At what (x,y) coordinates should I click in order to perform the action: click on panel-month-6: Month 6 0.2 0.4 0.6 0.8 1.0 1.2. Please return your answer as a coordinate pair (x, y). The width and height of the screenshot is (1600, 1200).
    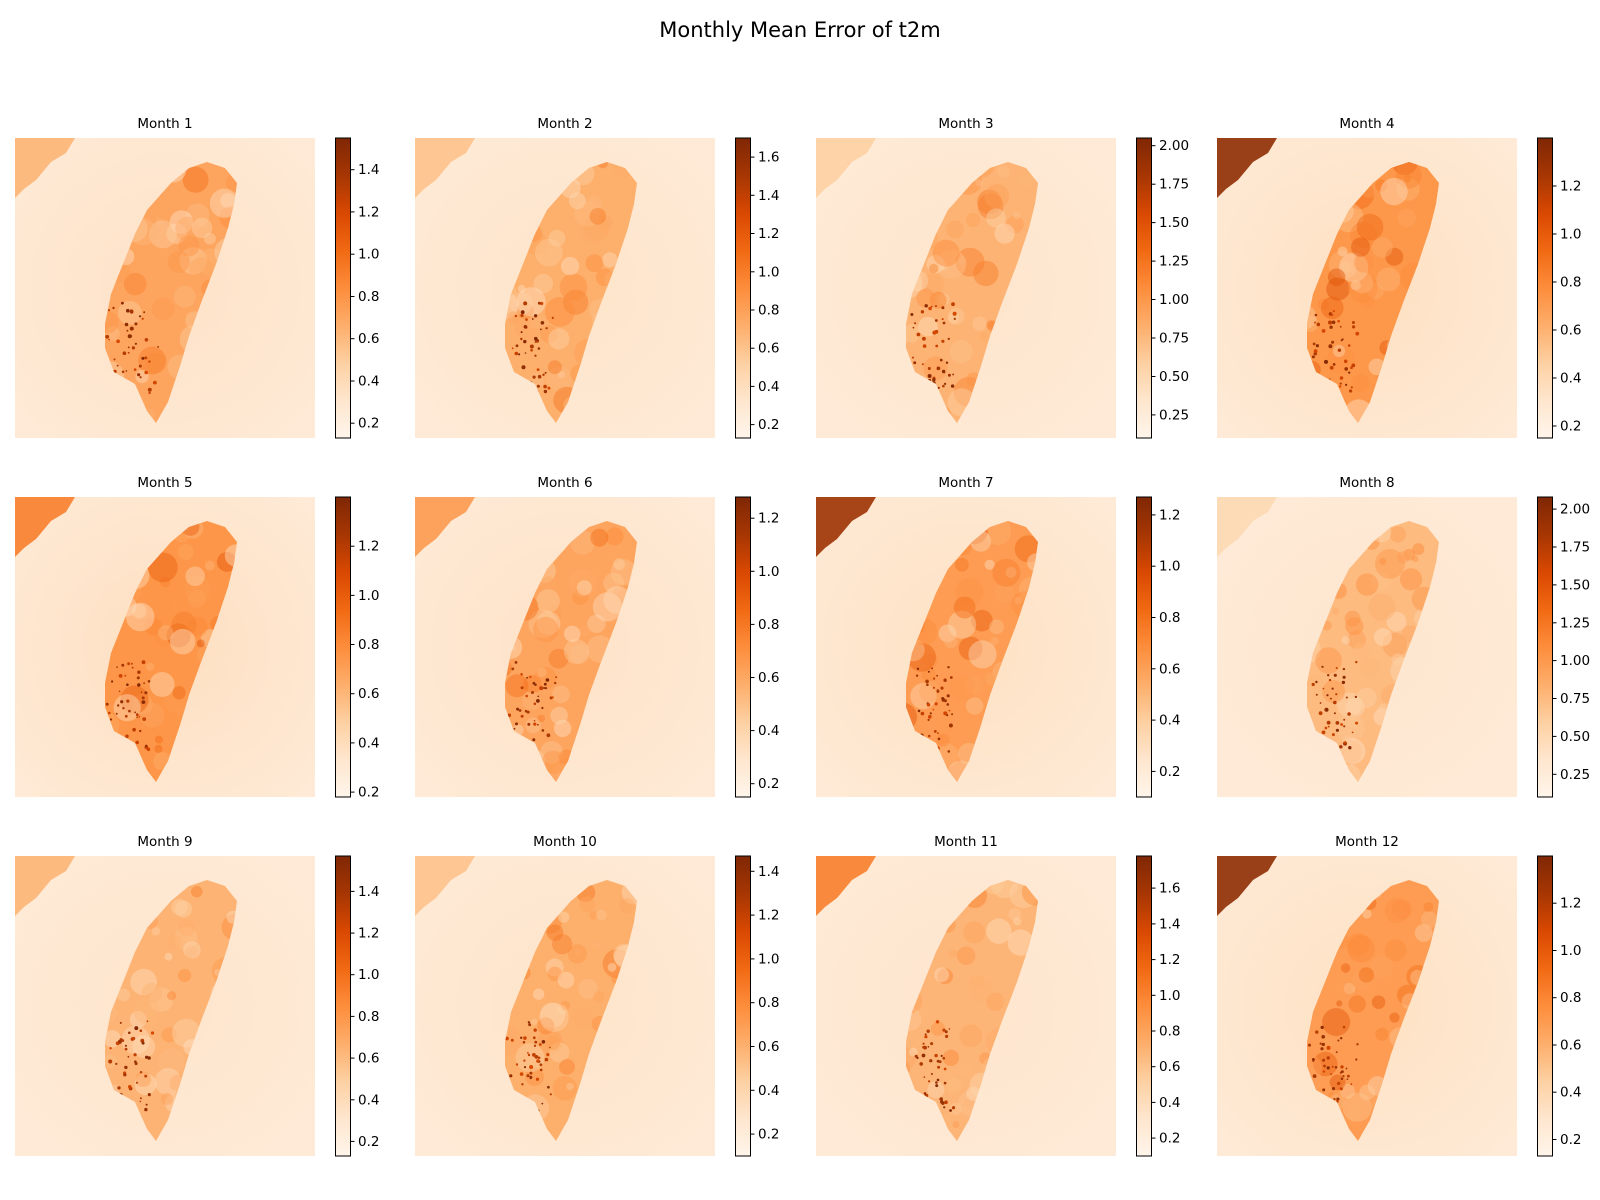
    Looking at the image, I should click on (605, 635).